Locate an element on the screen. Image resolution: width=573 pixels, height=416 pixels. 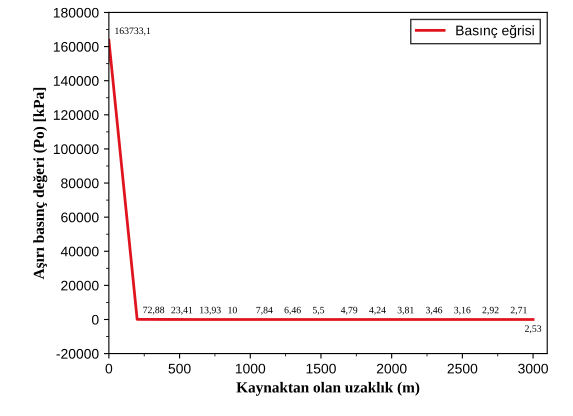
data-label: 4,79 is located at coordinates (349, 310).